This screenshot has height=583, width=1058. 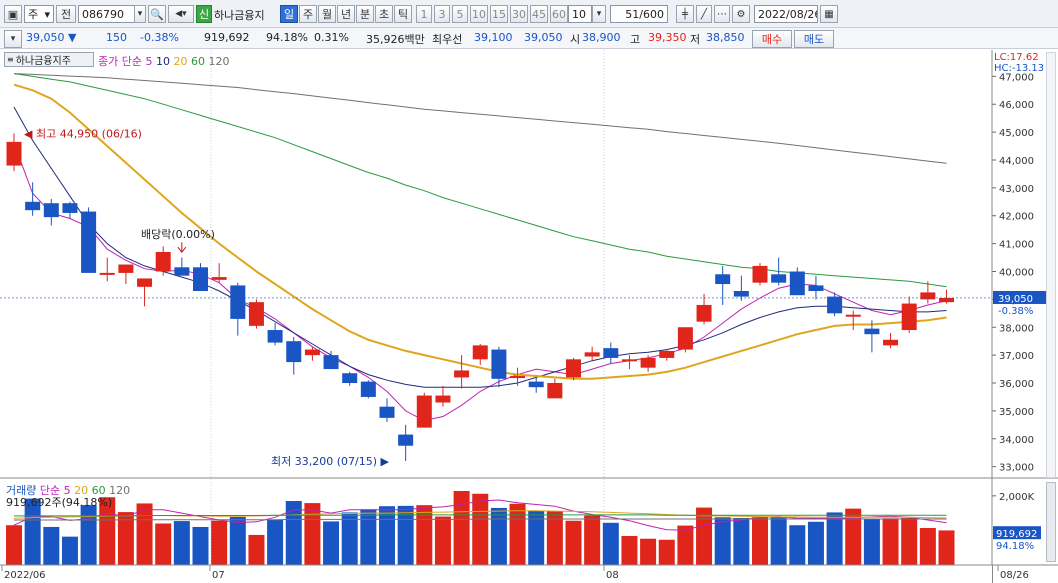 What do you see at coordinates (559, 14) in the screenshot?
I see `interval-60: 60` at bounding box center [559, 14].